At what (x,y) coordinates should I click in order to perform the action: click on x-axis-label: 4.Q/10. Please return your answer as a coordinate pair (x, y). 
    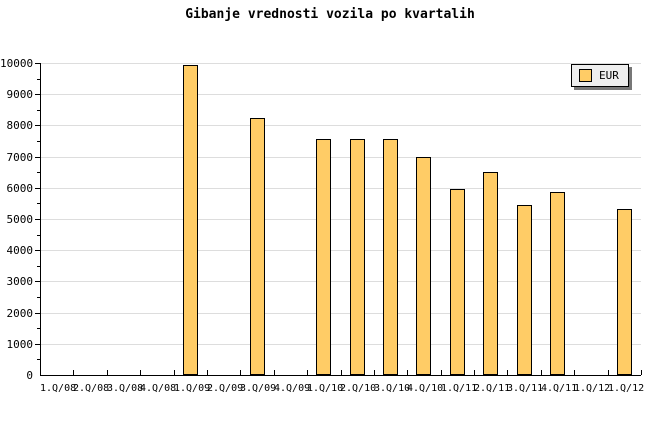
    Looking at the image, I should click on (425, 388).